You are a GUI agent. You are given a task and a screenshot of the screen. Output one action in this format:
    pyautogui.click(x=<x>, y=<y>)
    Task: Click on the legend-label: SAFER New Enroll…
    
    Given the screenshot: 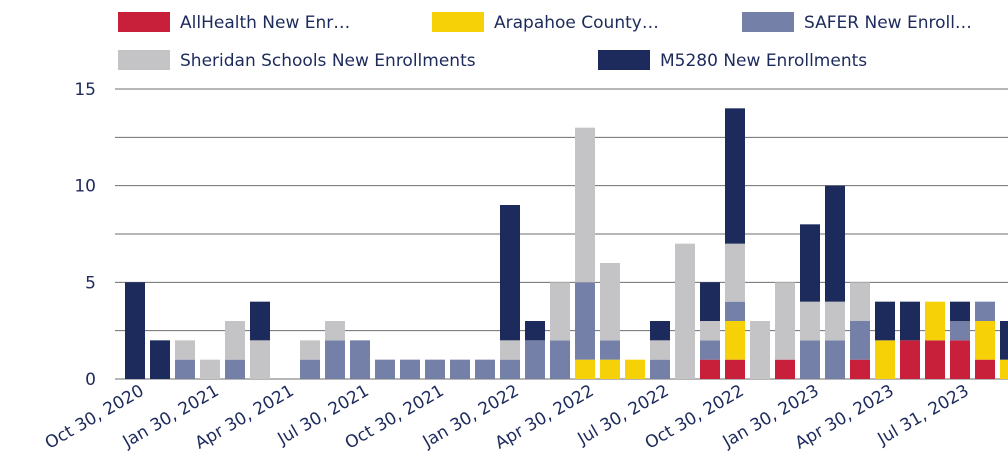 What is the action you would take?
    pyautogui.click(x=888, y=23)
    